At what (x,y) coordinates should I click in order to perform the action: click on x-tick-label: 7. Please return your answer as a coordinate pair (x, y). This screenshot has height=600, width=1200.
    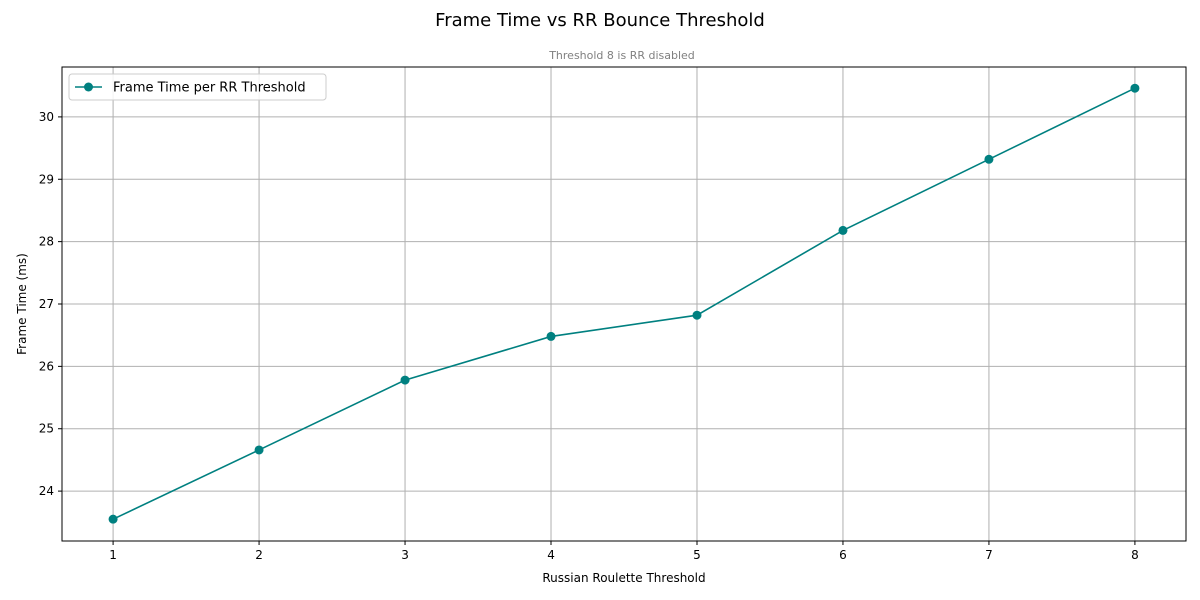
    Looking at the image, I should click on (989, 555).